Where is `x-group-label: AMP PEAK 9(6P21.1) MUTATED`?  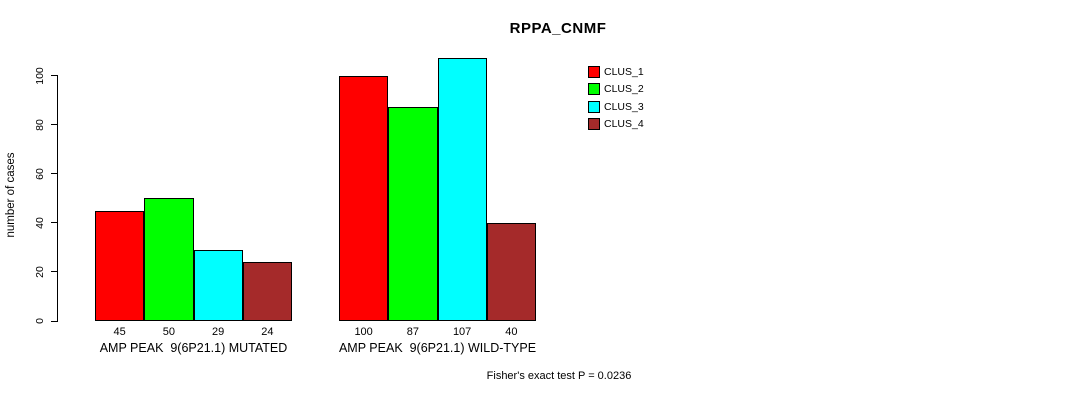 x-group-label: AMP PEAK 9(6P21.1) MUTATED is located at coordinates (193, 348).